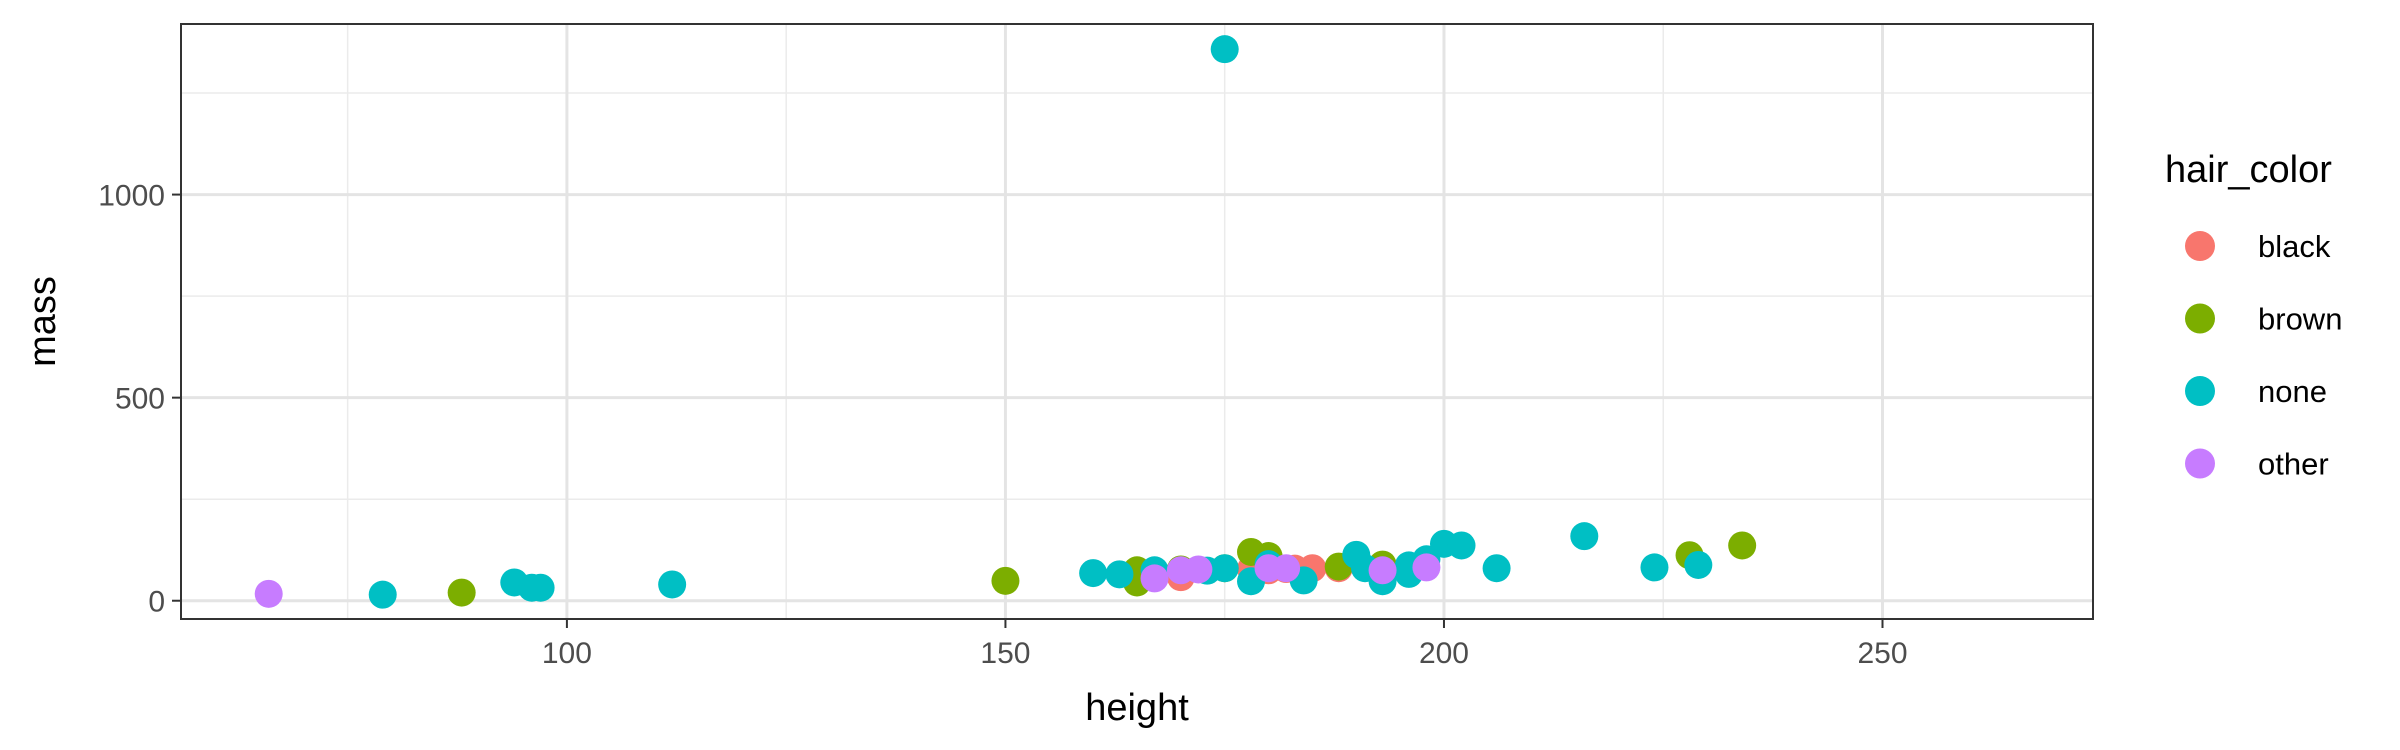 The height and width of the screenshot is (750, 2400). I want to click on x-tick-label: 200, so click(1444, 653).